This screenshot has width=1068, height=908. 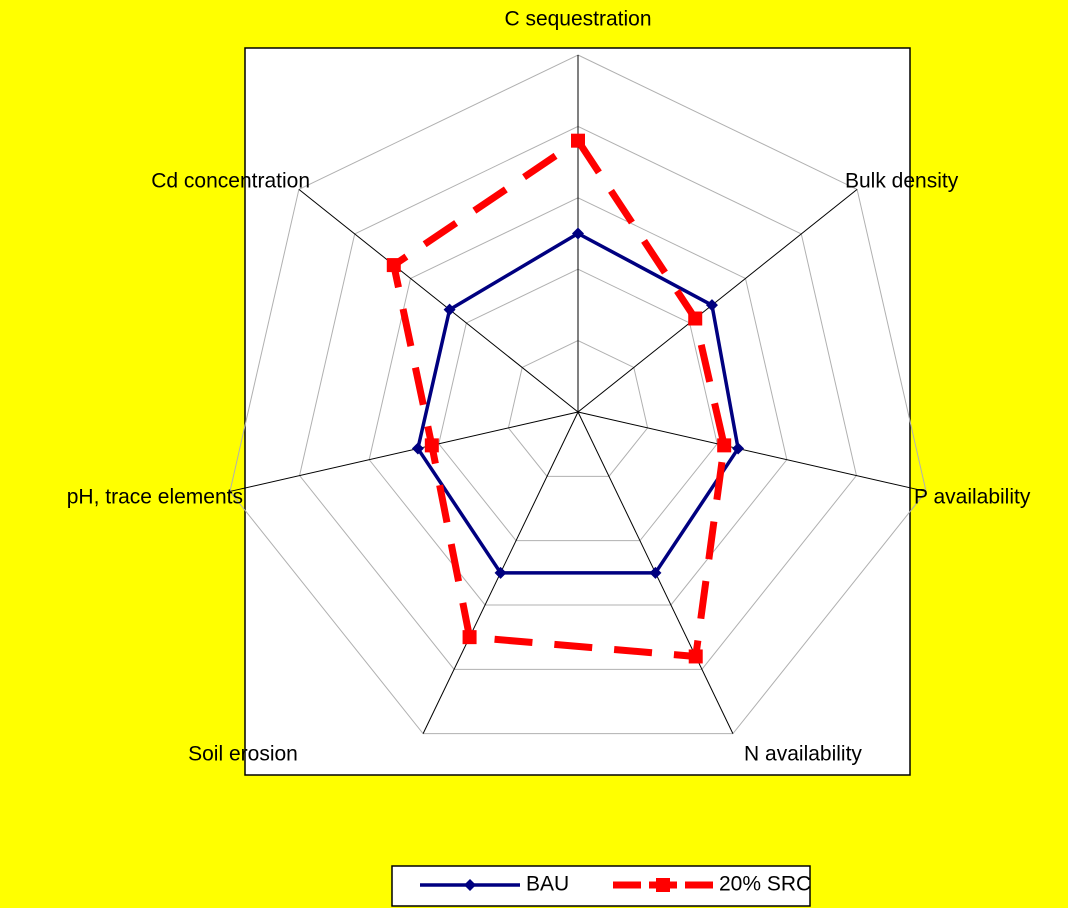 What do you see at coordinates (765, 884) in the screenshot?
I see `legend-label: 20% SRC` at bounding box center [765, 884].